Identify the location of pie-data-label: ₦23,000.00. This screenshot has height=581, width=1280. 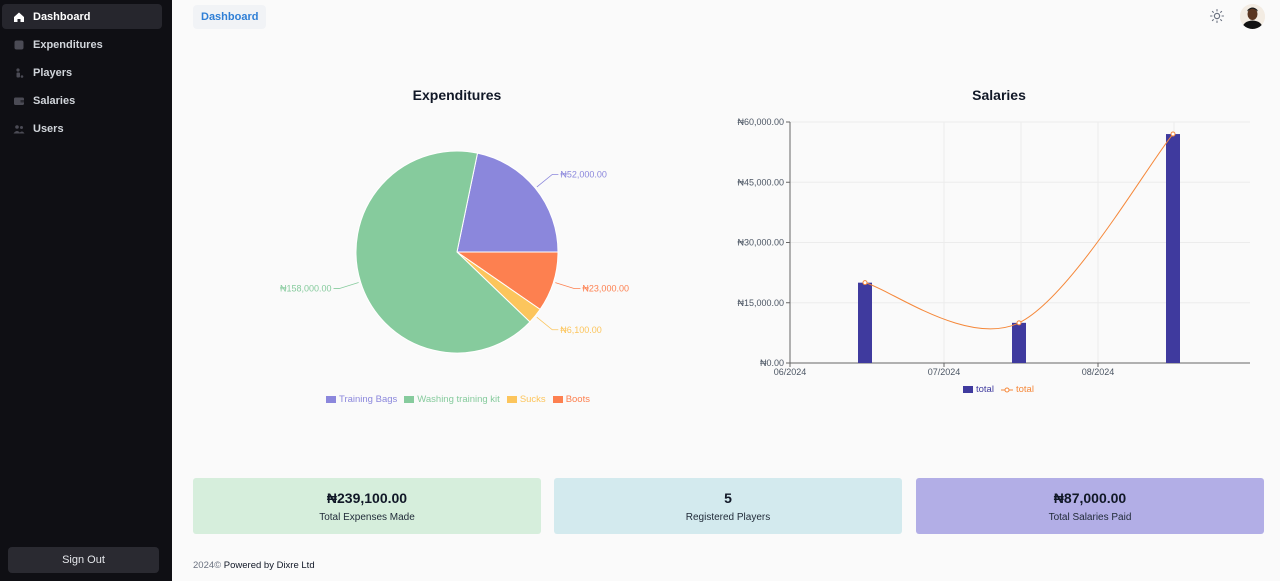
(605, 289).